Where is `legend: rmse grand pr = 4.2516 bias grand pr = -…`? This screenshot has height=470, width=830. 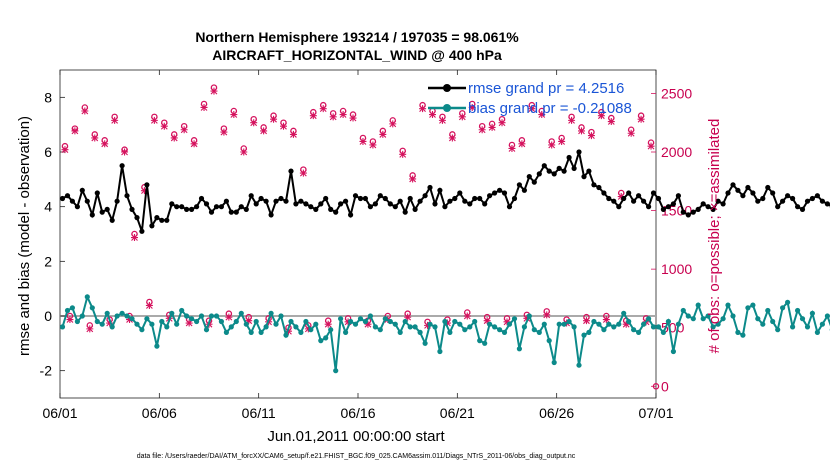
legend: rmse grand pr = 4.2516 bias grand pr = -… is located at coordinates (530, 98).